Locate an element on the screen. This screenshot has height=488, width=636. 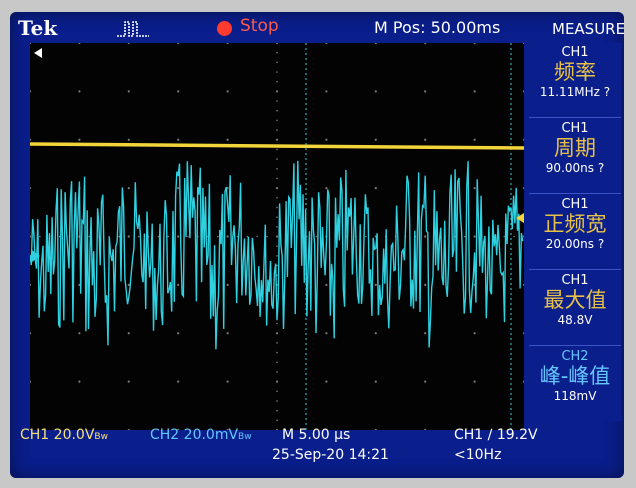
ch2-bandwidth-limit: Bw is located at coordinates (245, 437).